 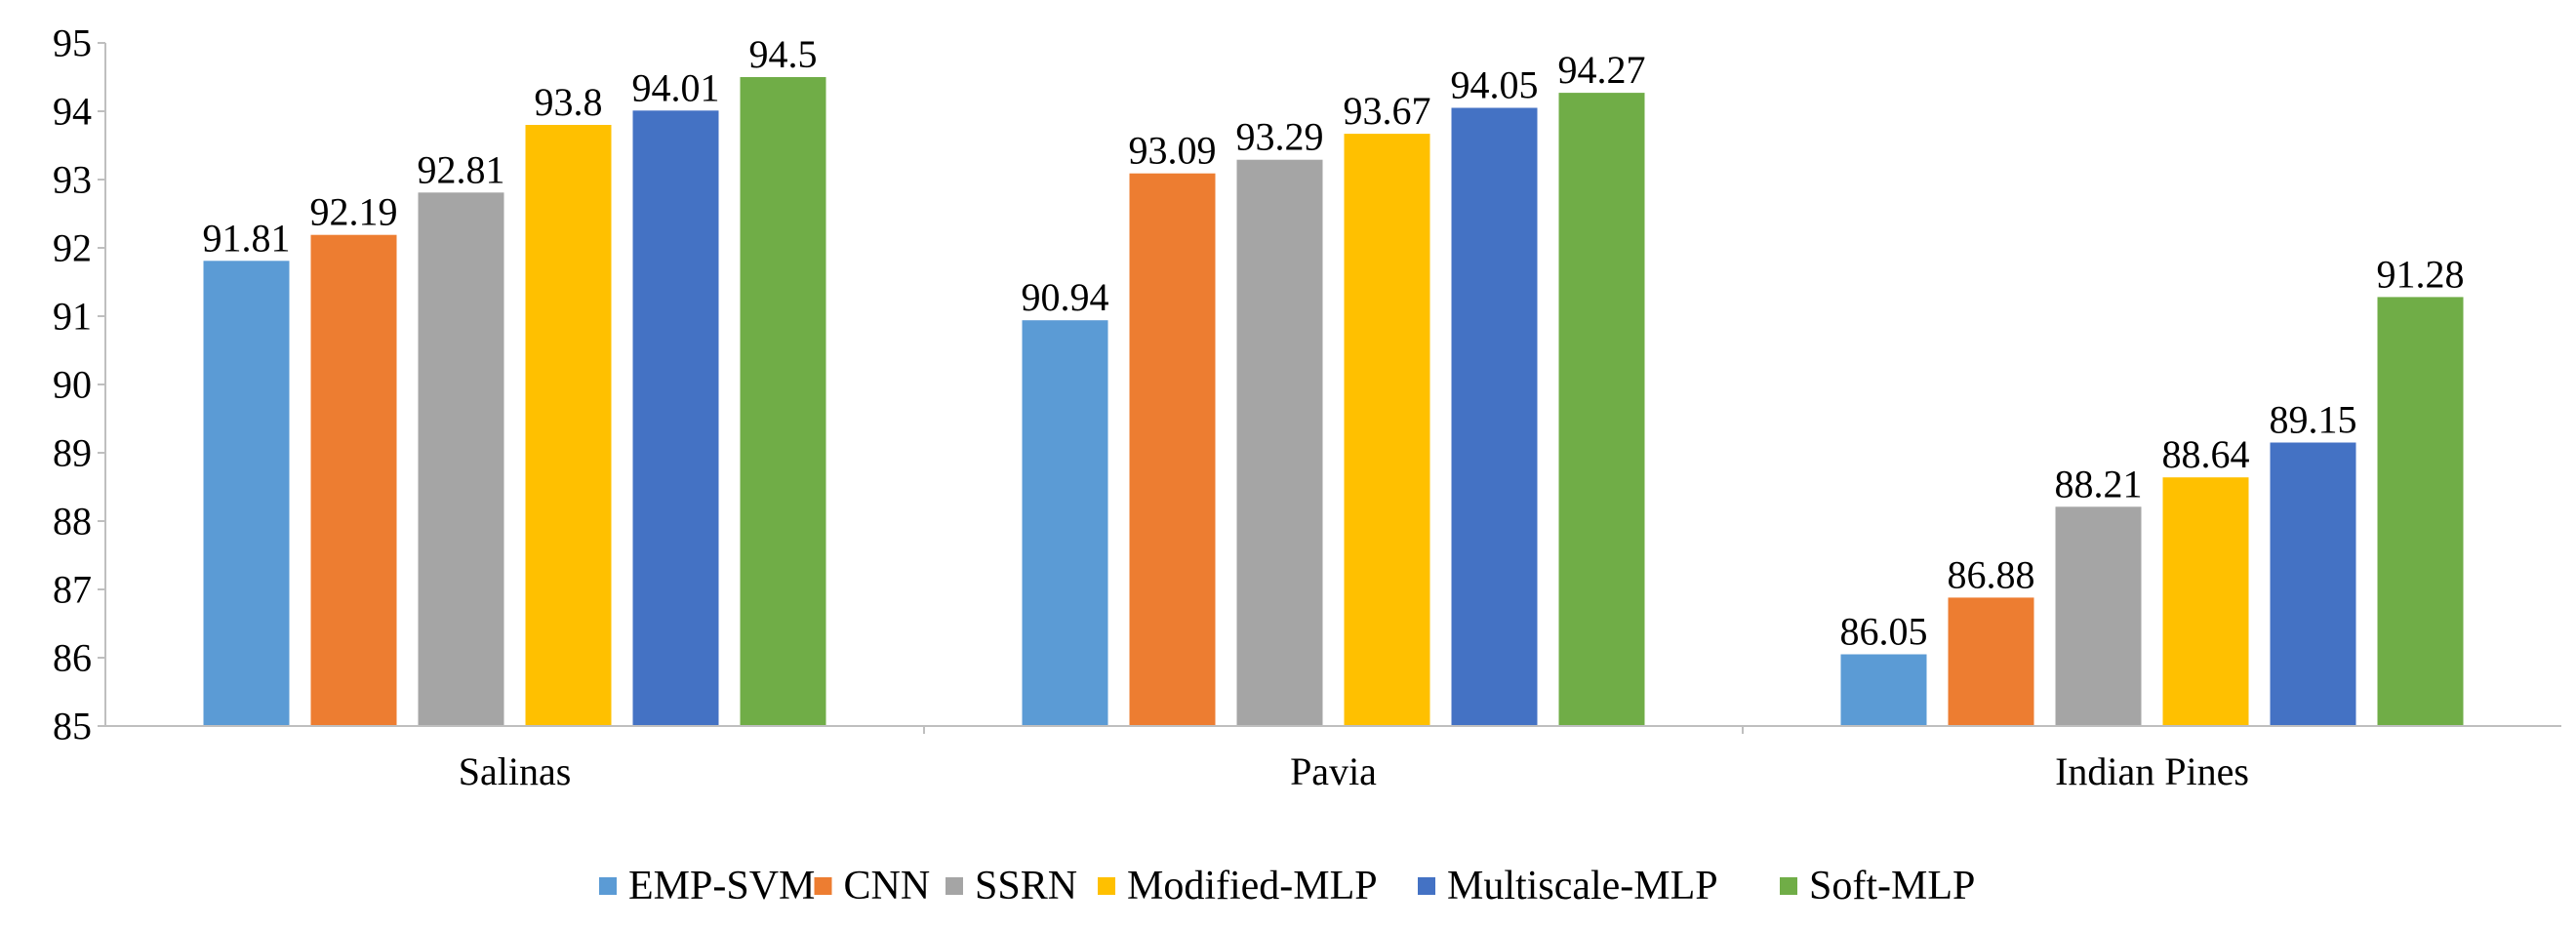 I want to click on y-tick-label: 87, so click(x=72, y=590).